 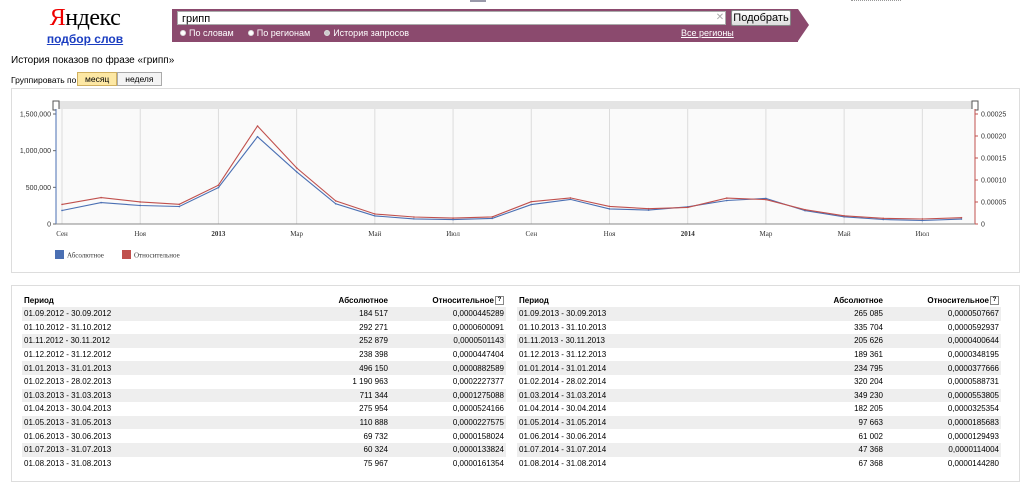 I want to click on cell-period: 01.06.2014 - 30.06.2014, so click(x=563, y=436).